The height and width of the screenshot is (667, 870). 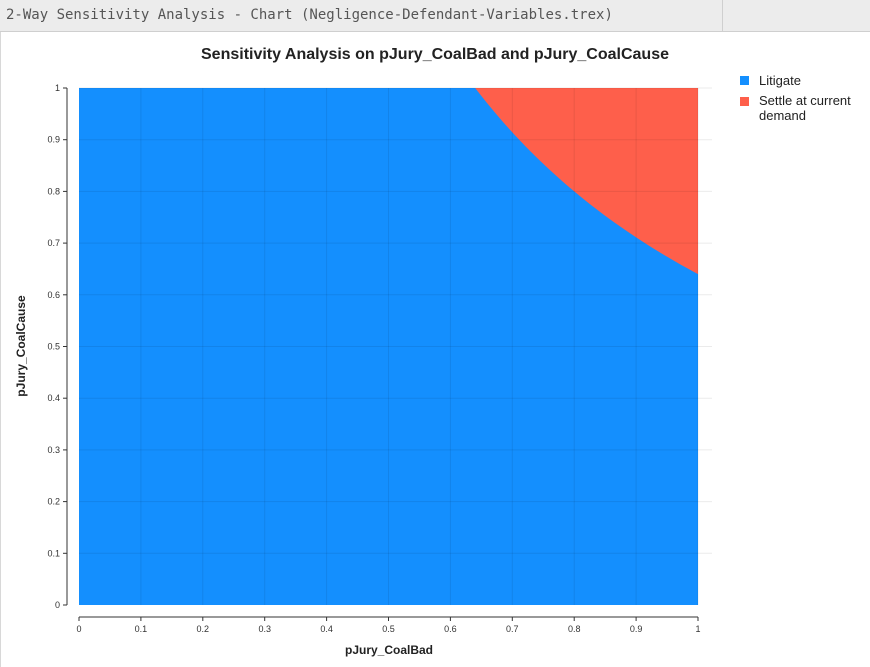 I want to click on legend-item-settle: Settle at current demand, so click(x=795, y=108).